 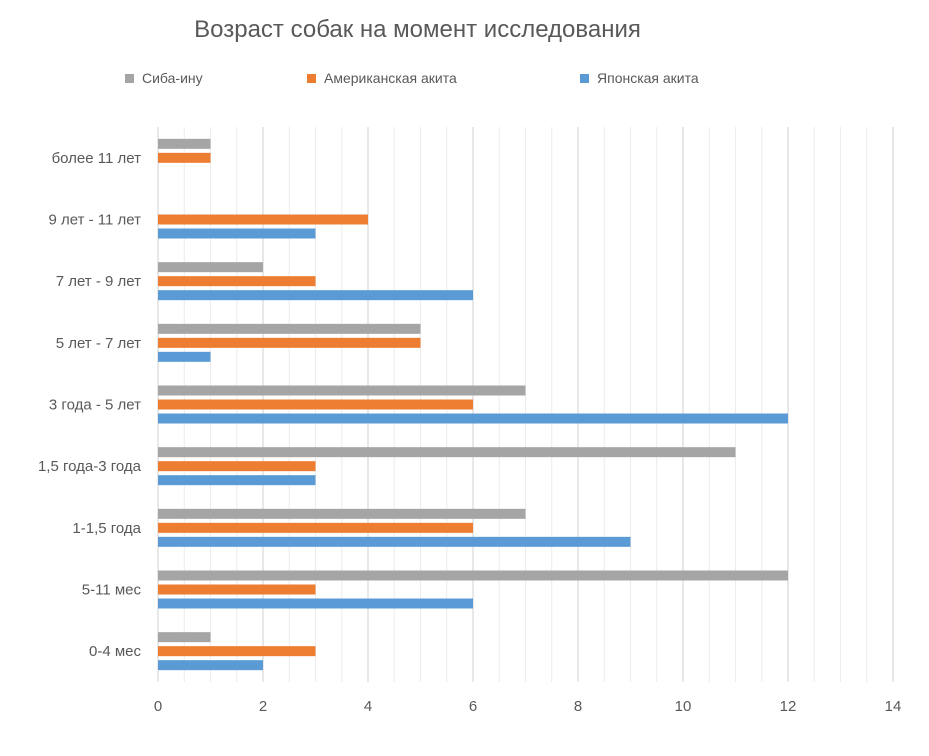 I want to click on legend-label-shiba: Сиба-ину, so click(x=172, y=78).